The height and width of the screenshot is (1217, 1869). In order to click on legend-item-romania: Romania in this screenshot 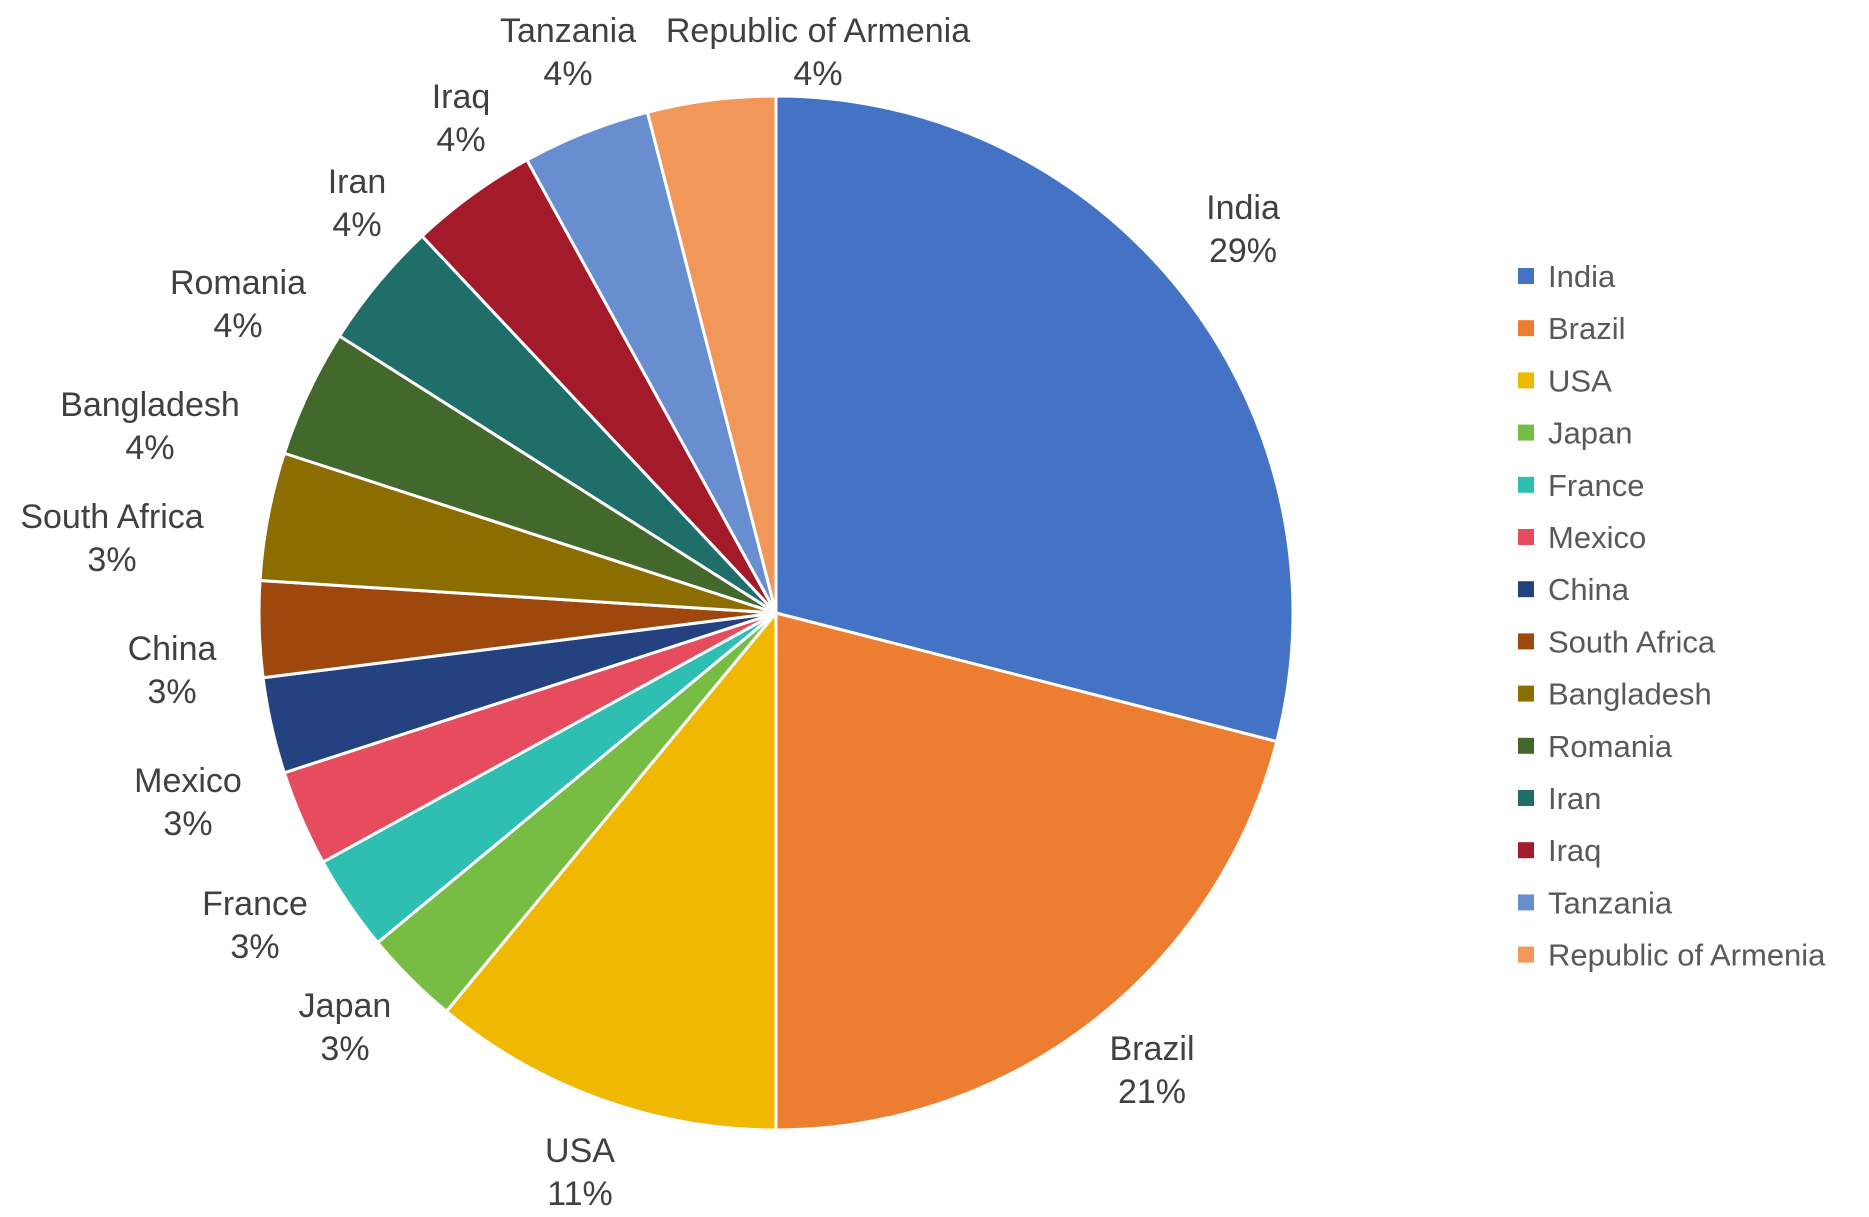, I will do `click(1595, 746)`.